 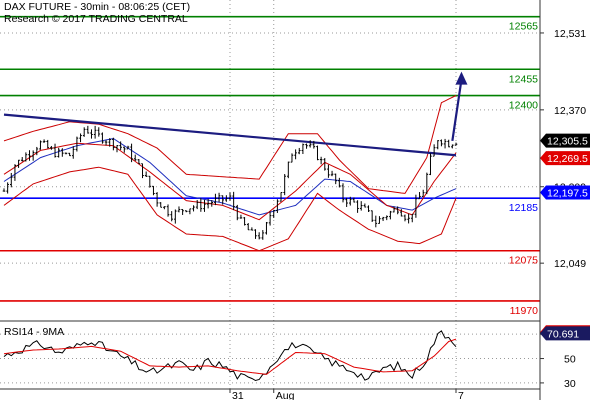 I want to click on rsi-series, so click(x=230, y=356).